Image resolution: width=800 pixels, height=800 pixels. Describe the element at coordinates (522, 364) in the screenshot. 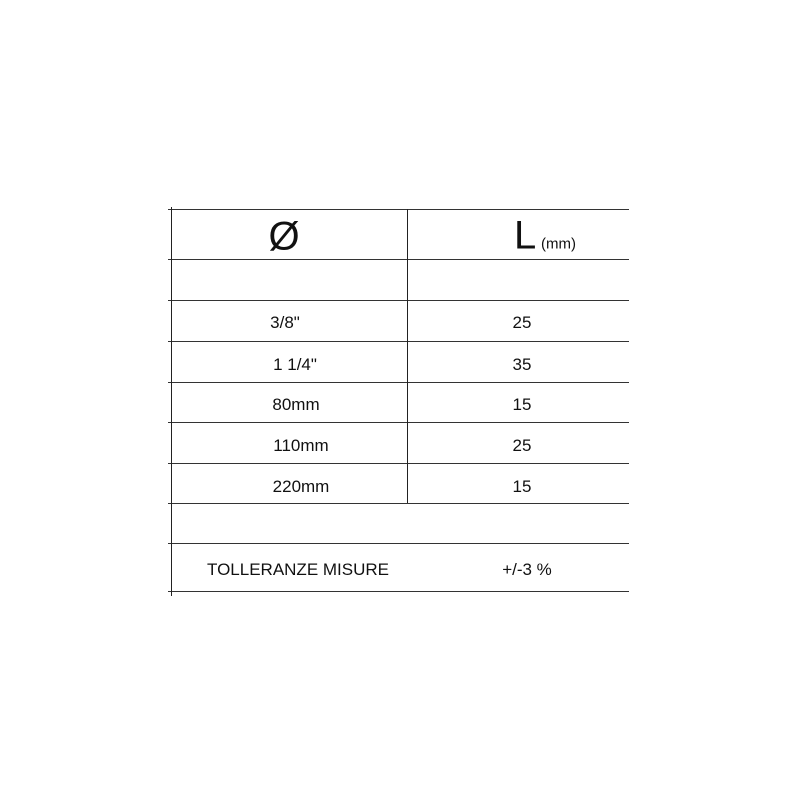

I see `length-cell: 35` at that location.